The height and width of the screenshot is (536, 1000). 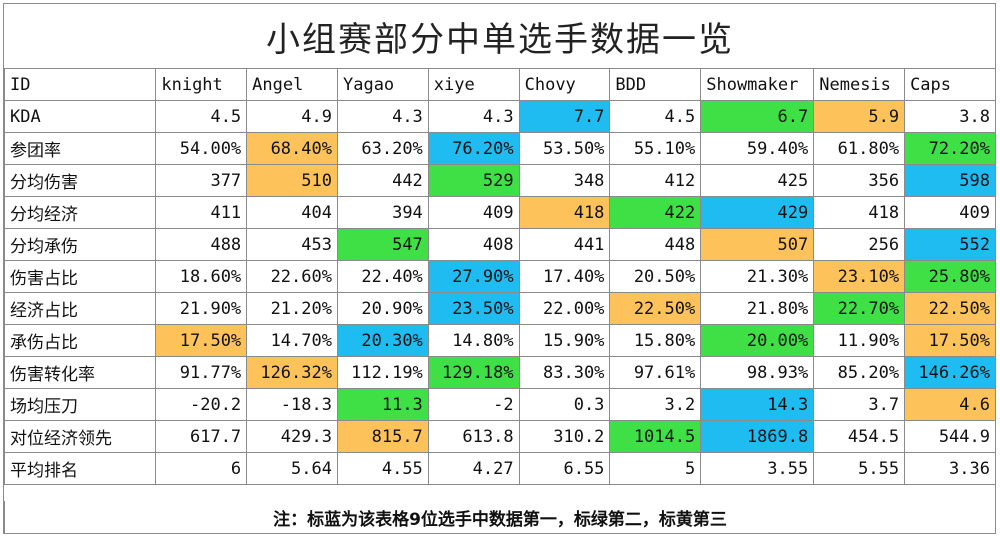 What do you see at coordinates (950, 404) in the screenshot?
I see `stat-cell: 4.6` at bounding box center [950, 404].